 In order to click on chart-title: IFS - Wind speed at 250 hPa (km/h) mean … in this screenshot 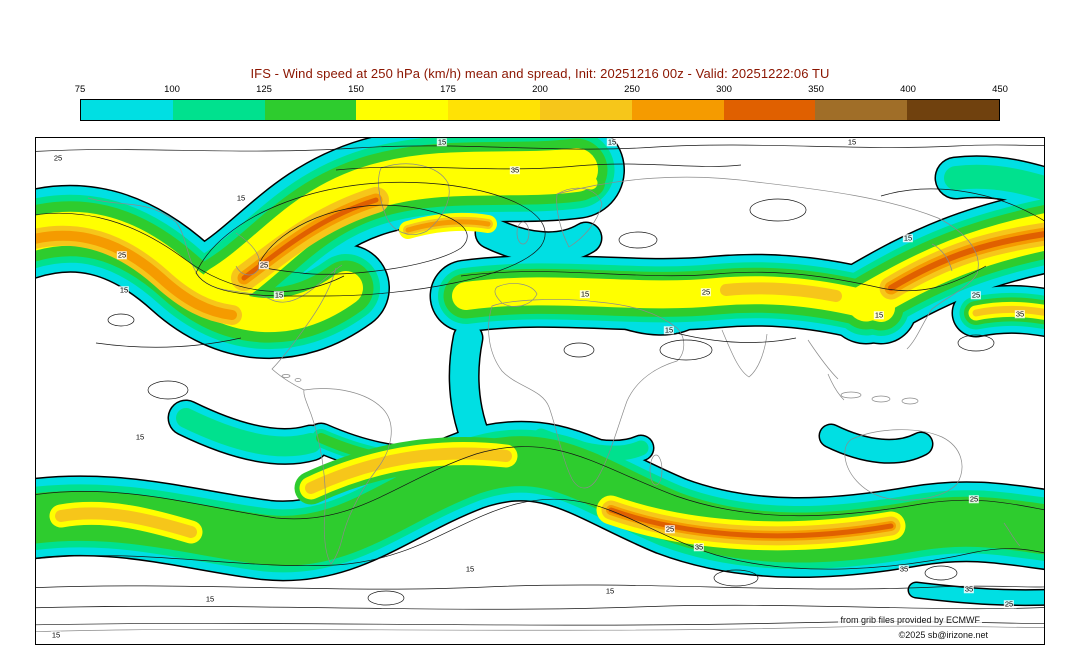, I will do `click(540, 73)`.